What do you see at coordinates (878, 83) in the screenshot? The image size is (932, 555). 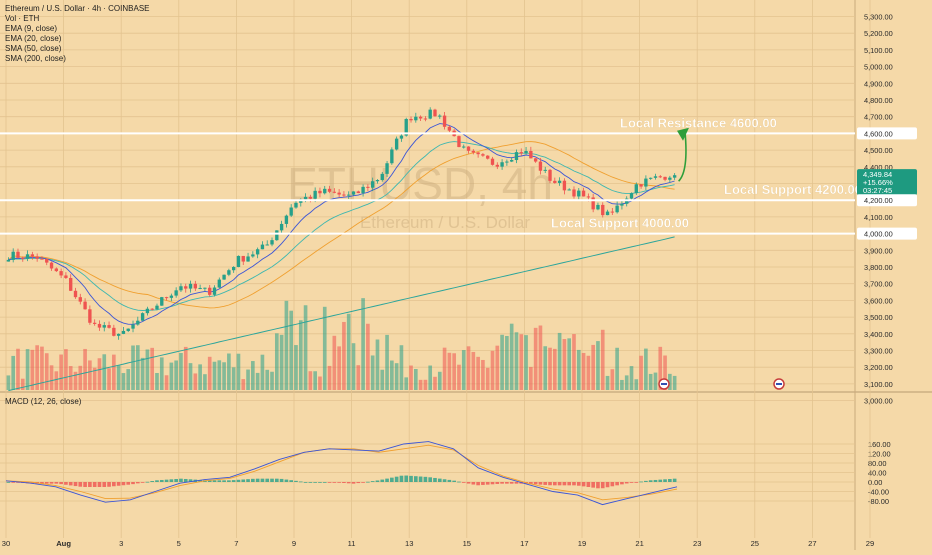 I see `price-tick-label: 4,900.00` at bounding box center [878, 83].